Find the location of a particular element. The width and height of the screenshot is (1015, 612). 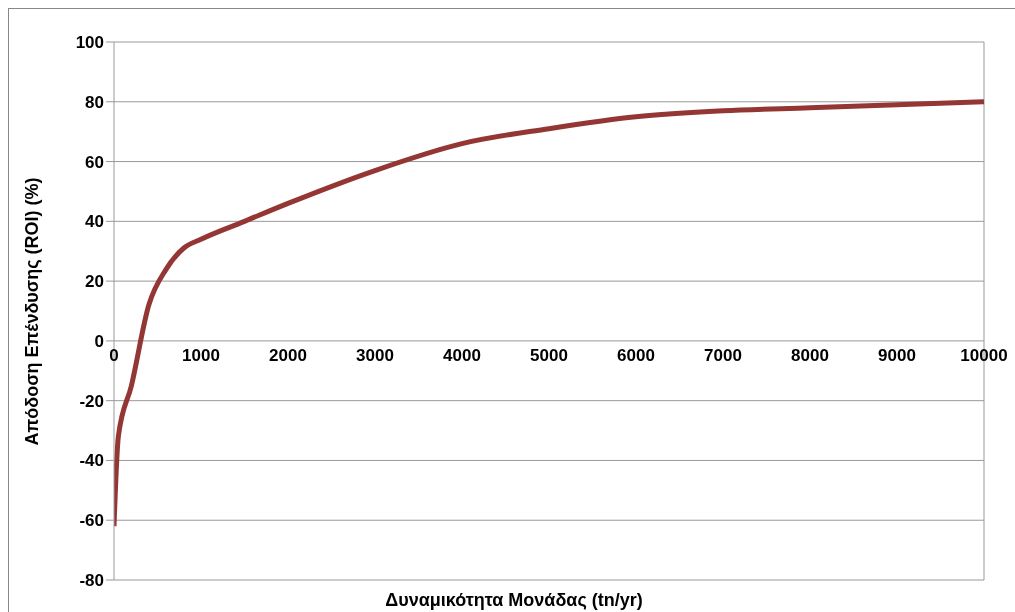

y-tick-label: 60 is located at coordinates (94, 162).